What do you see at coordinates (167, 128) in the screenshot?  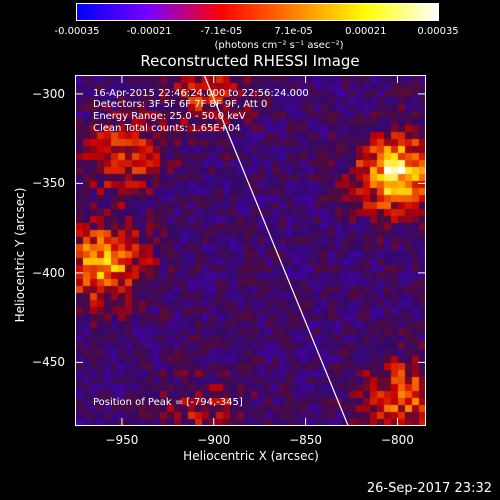 I see `info-clean: Clean Total counts: 1.65E+04` at bounding box center [167, 128].